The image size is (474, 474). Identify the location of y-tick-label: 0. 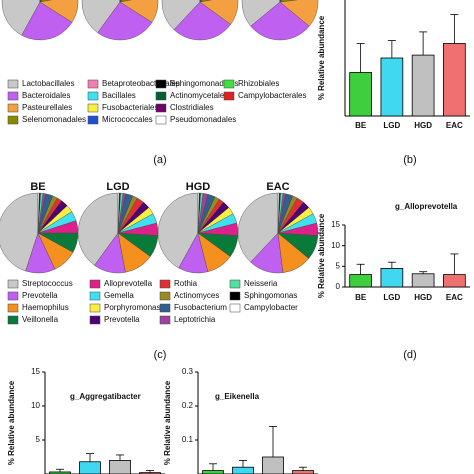
(338, 286).